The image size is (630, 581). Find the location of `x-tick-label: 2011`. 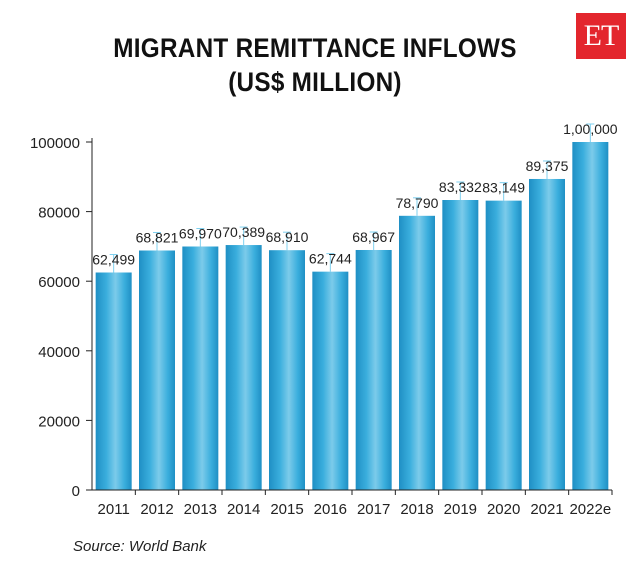

x-tick-label: 2011 is located at coordinates (114, 509).